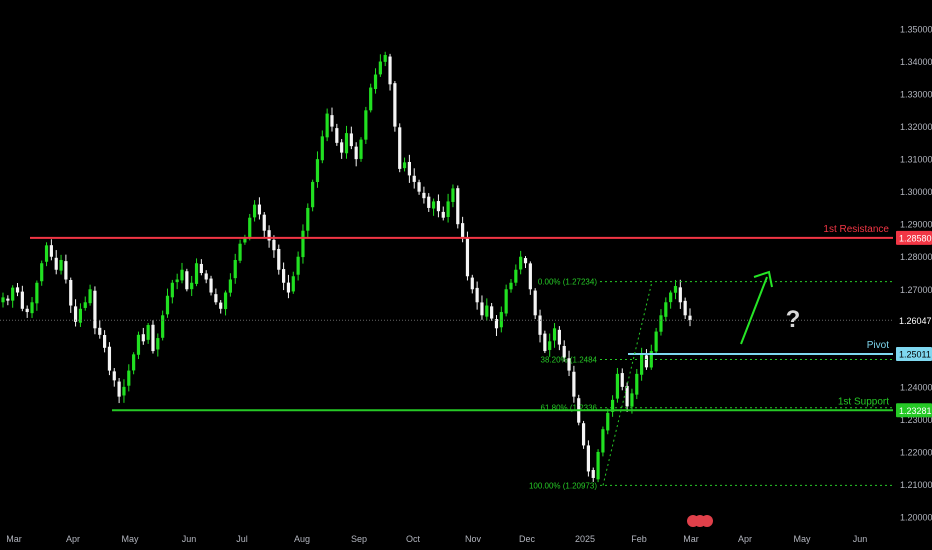 The image size is (932, 550). I want to click on price-tick-label: 1.27000, so click(916, 290).